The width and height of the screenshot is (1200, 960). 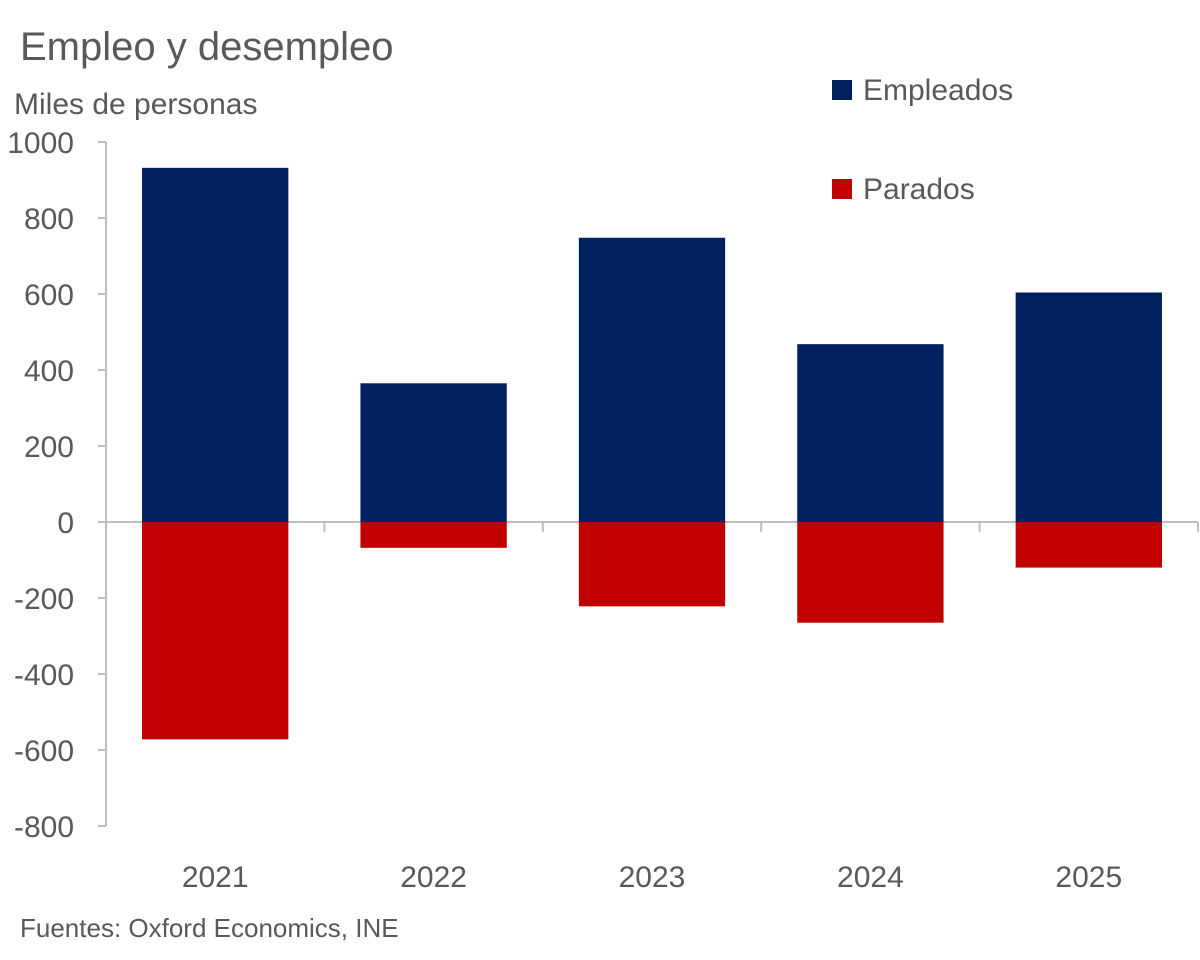 What do you see at coordinates (207, 47) in the screenshot?
I see `chart-title: Empleo y desempleo` at bounding box center [207, 47].